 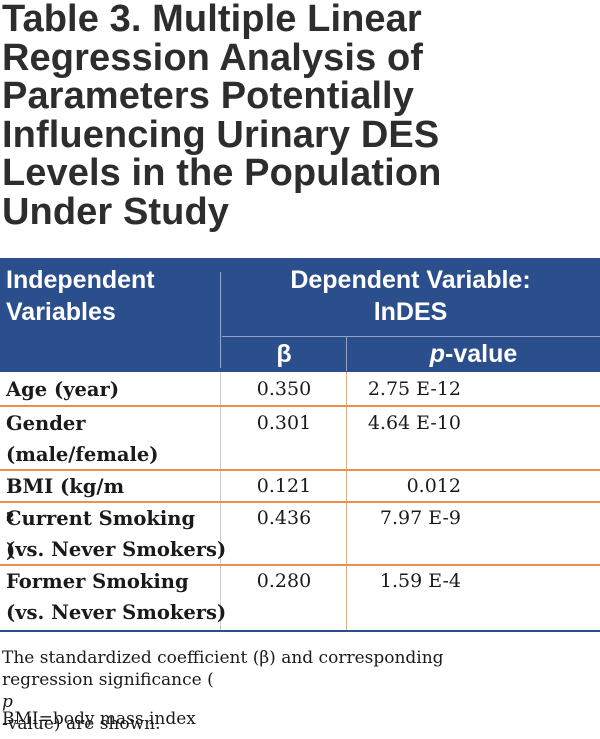 I want to click on header-independent-variables: Independent Variables, so click(x=80, y=296).